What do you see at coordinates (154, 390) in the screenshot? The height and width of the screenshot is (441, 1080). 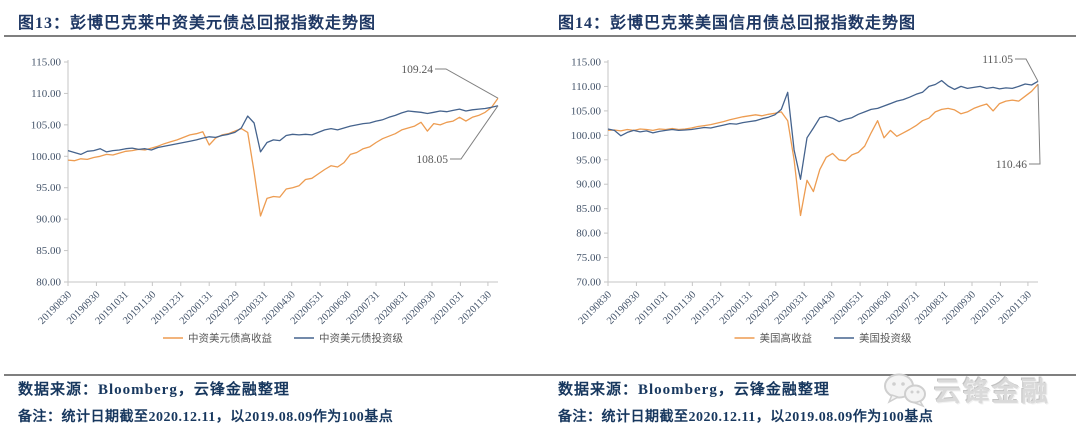 I see `data-source-left: 数据来源：Bloomberg，云锋金融整理` at bounding box center [154, 390].